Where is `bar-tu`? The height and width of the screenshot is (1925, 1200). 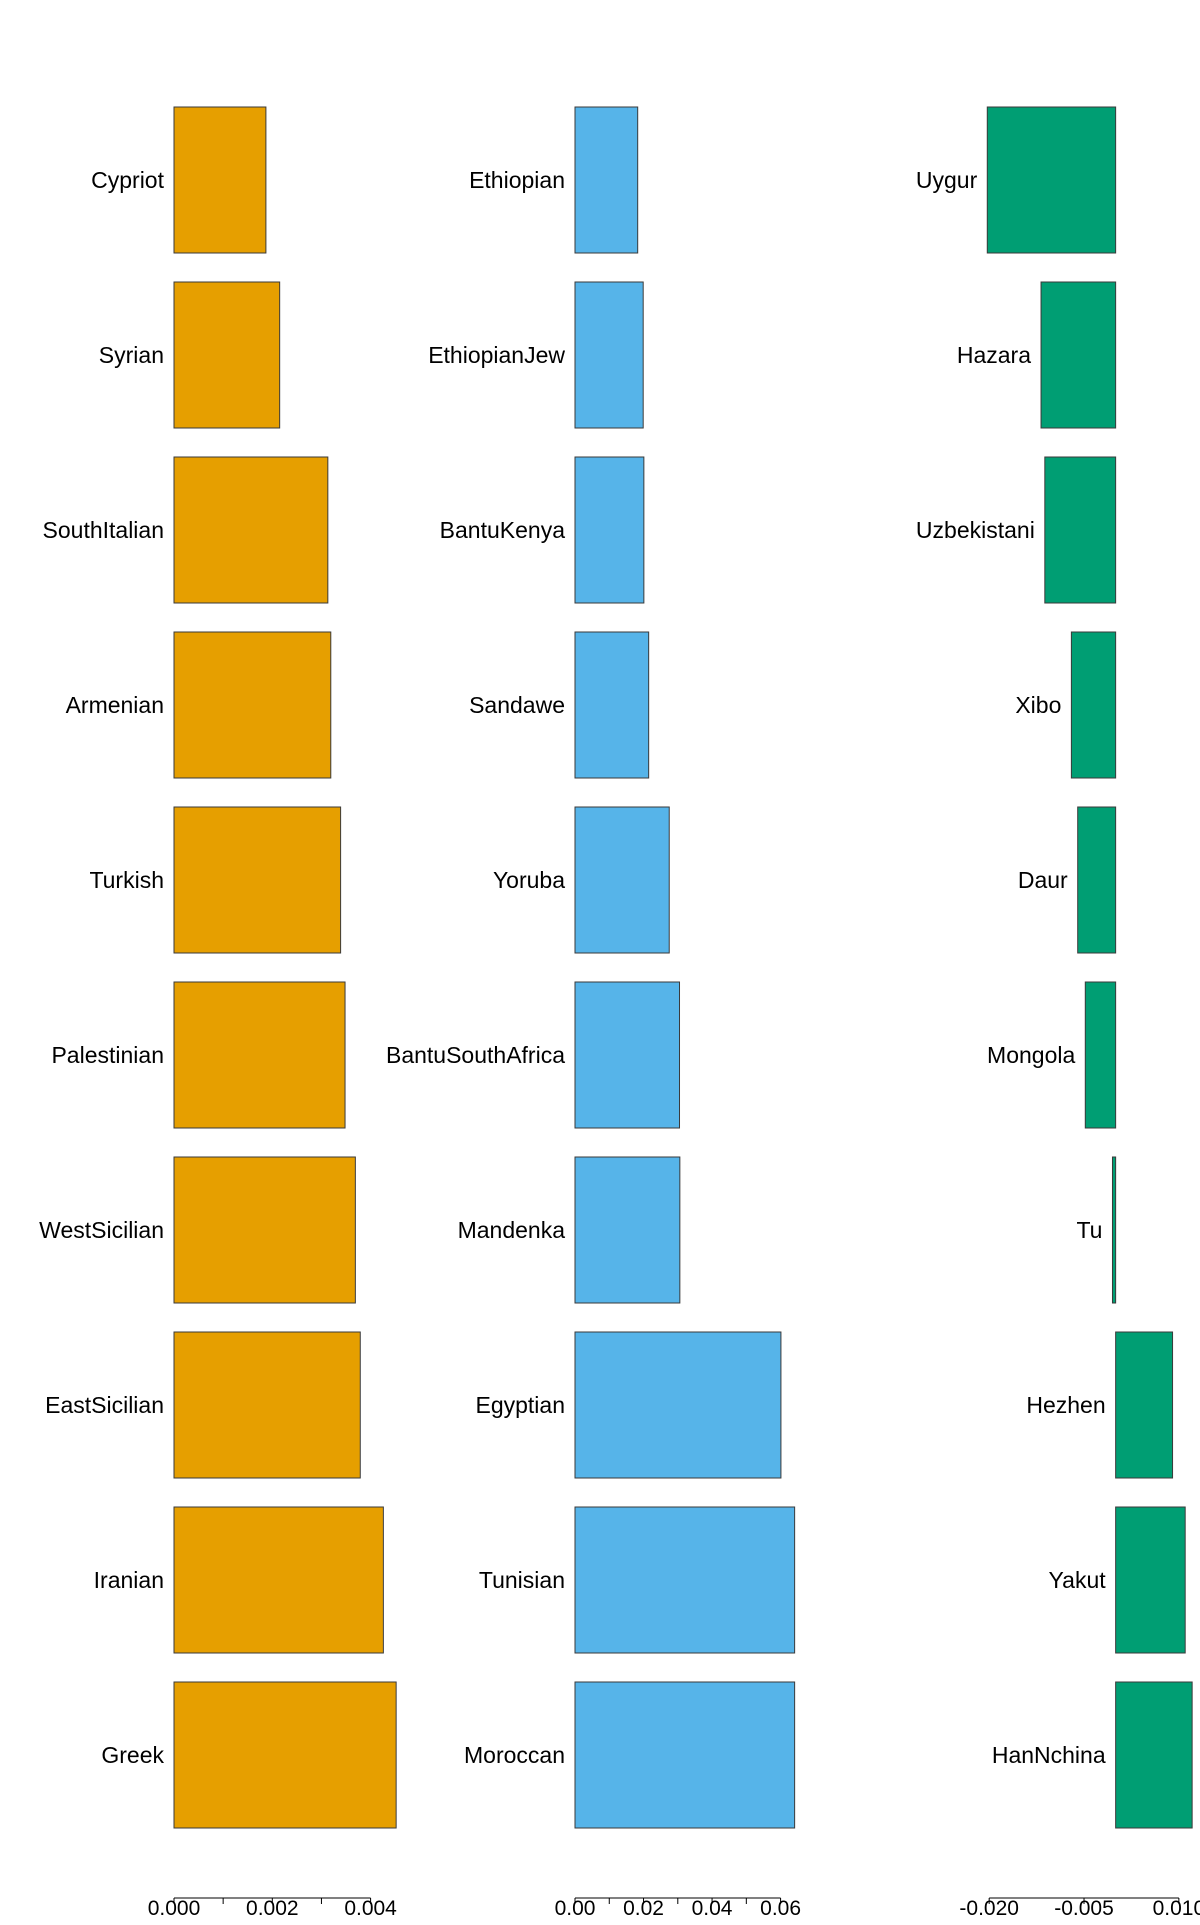
bar-tu is located at coordinates (1114, 1230).